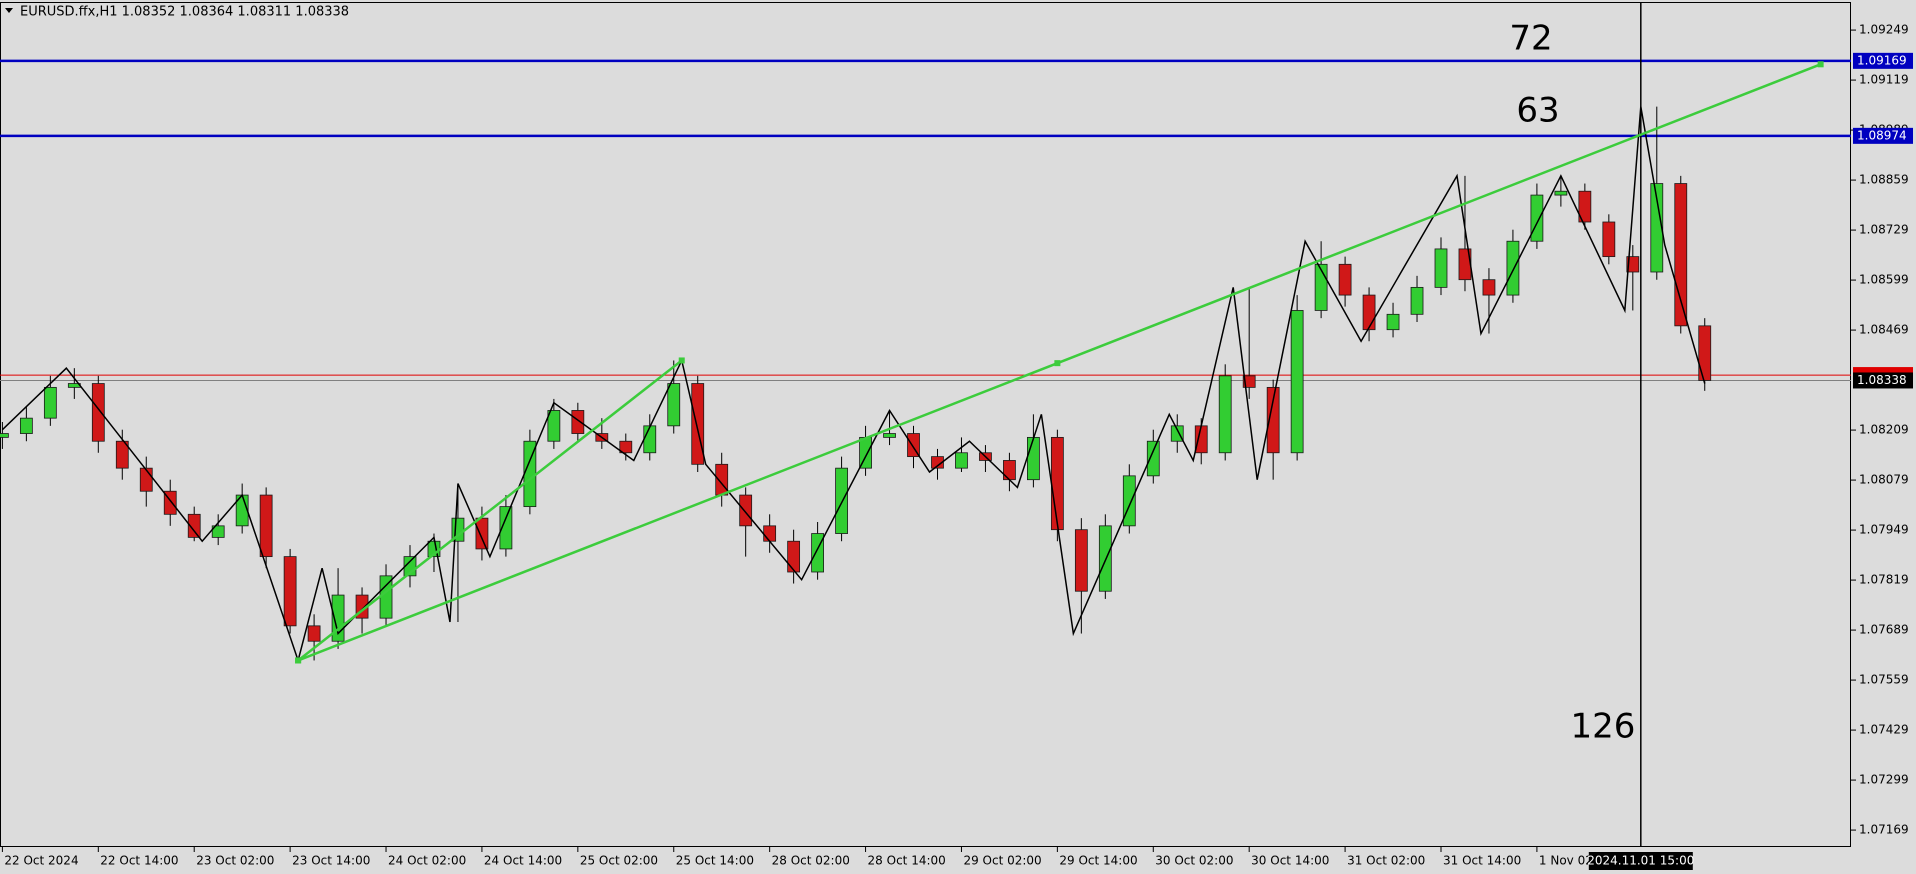 The image size is (1916, 874). Describe the element at coordinates (490, 510) in the screenshot. I see `trend-line` at that location.